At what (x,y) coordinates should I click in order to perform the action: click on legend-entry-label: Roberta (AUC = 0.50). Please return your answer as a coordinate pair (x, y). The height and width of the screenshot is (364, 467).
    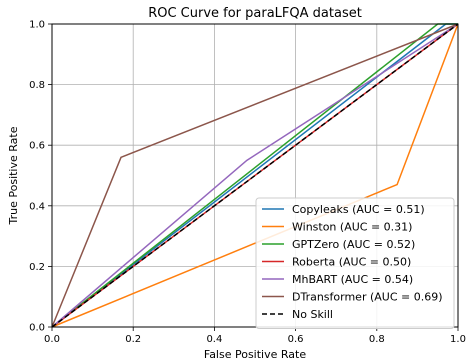
    Looking at the image, I should click on (351, 262).